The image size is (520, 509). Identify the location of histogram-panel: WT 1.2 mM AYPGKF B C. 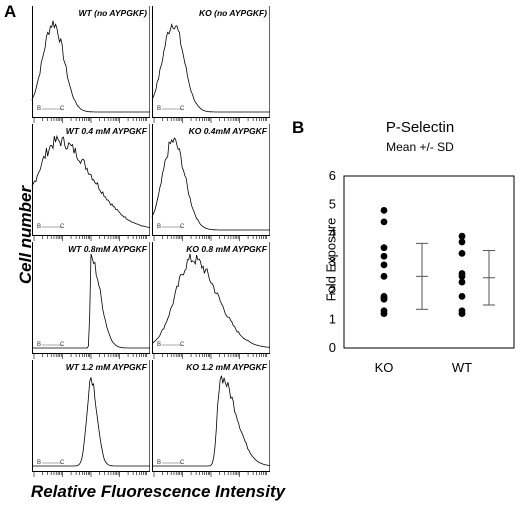
(91, 418).